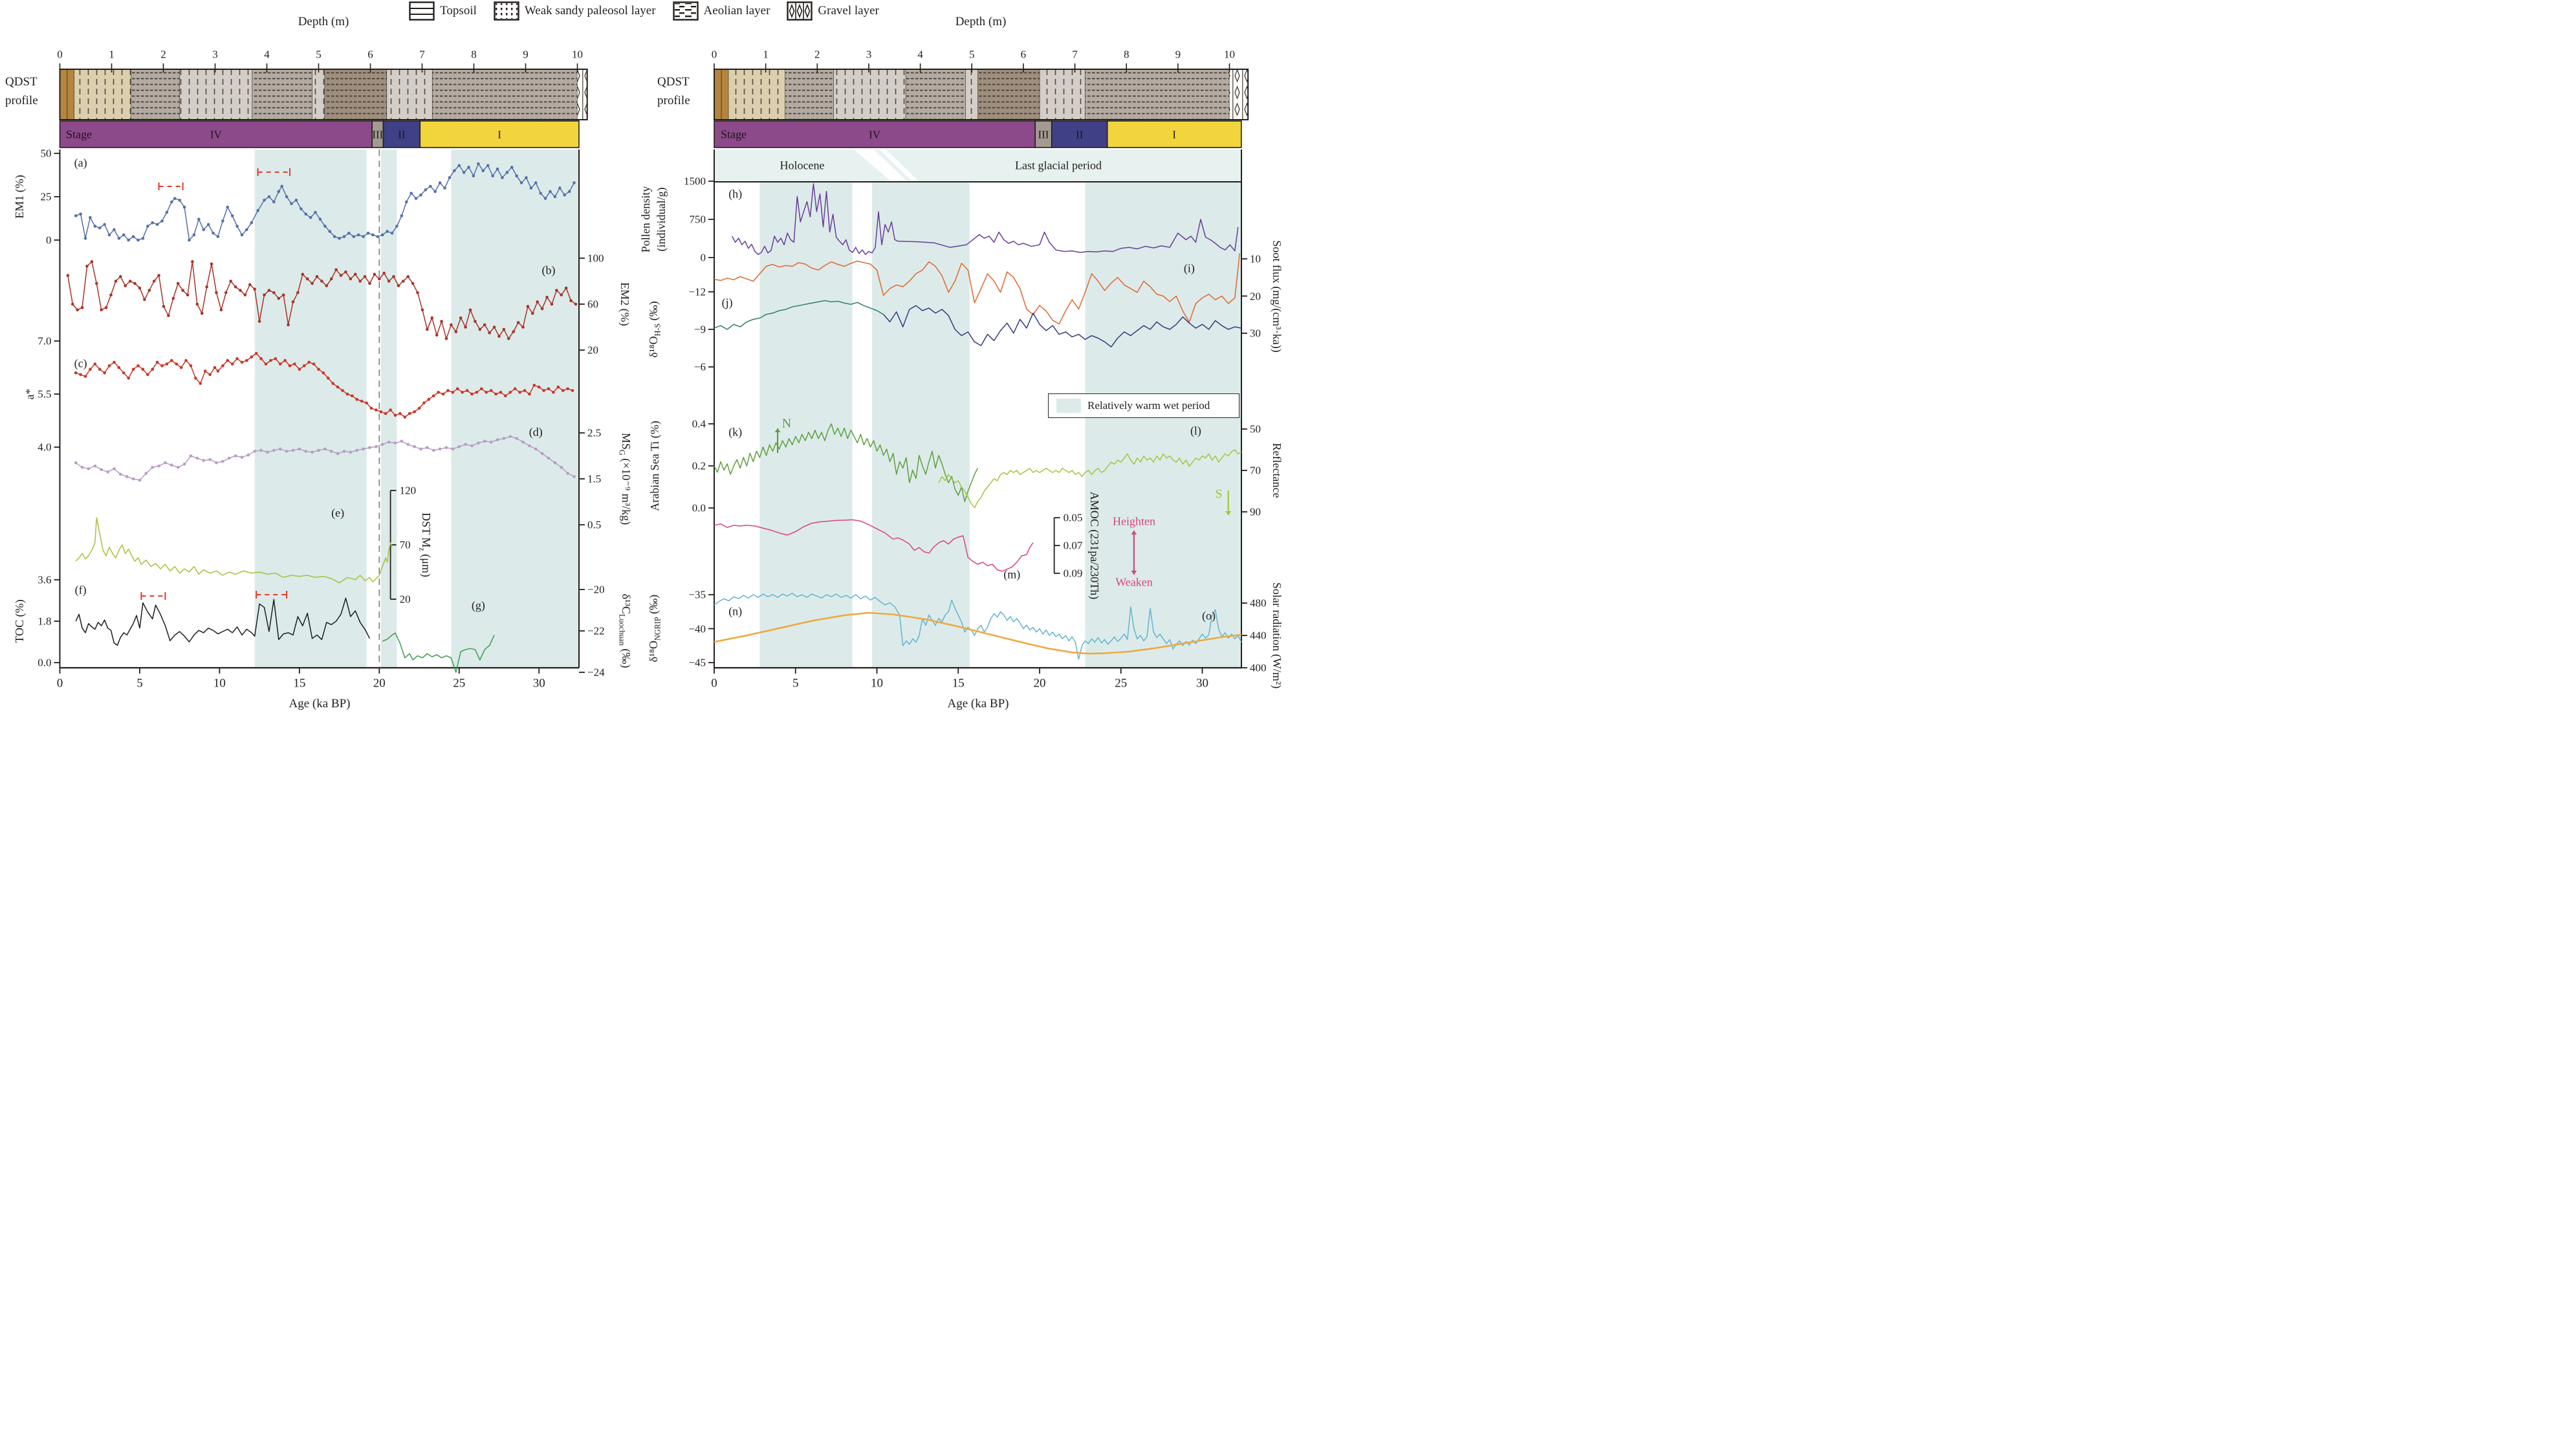 The image size is (2576, 1443). What do you see at coordinates (697, 291) in the screenshot?
I see `y-tick-label-d18o: −12` at bounding box center [697, 291].